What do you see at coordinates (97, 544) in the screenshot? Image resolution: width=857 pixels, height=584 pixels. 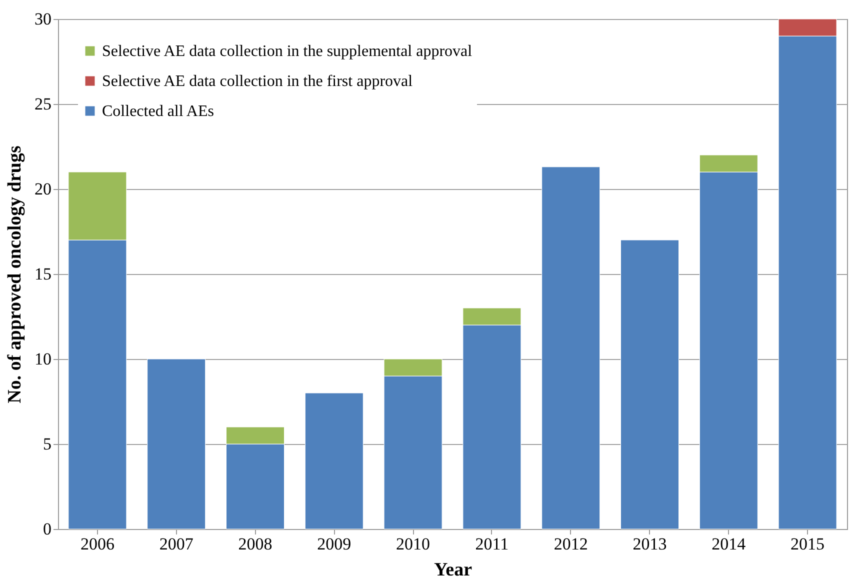 I see `x-tick-label: 2006` at bounding box center [97, 544].